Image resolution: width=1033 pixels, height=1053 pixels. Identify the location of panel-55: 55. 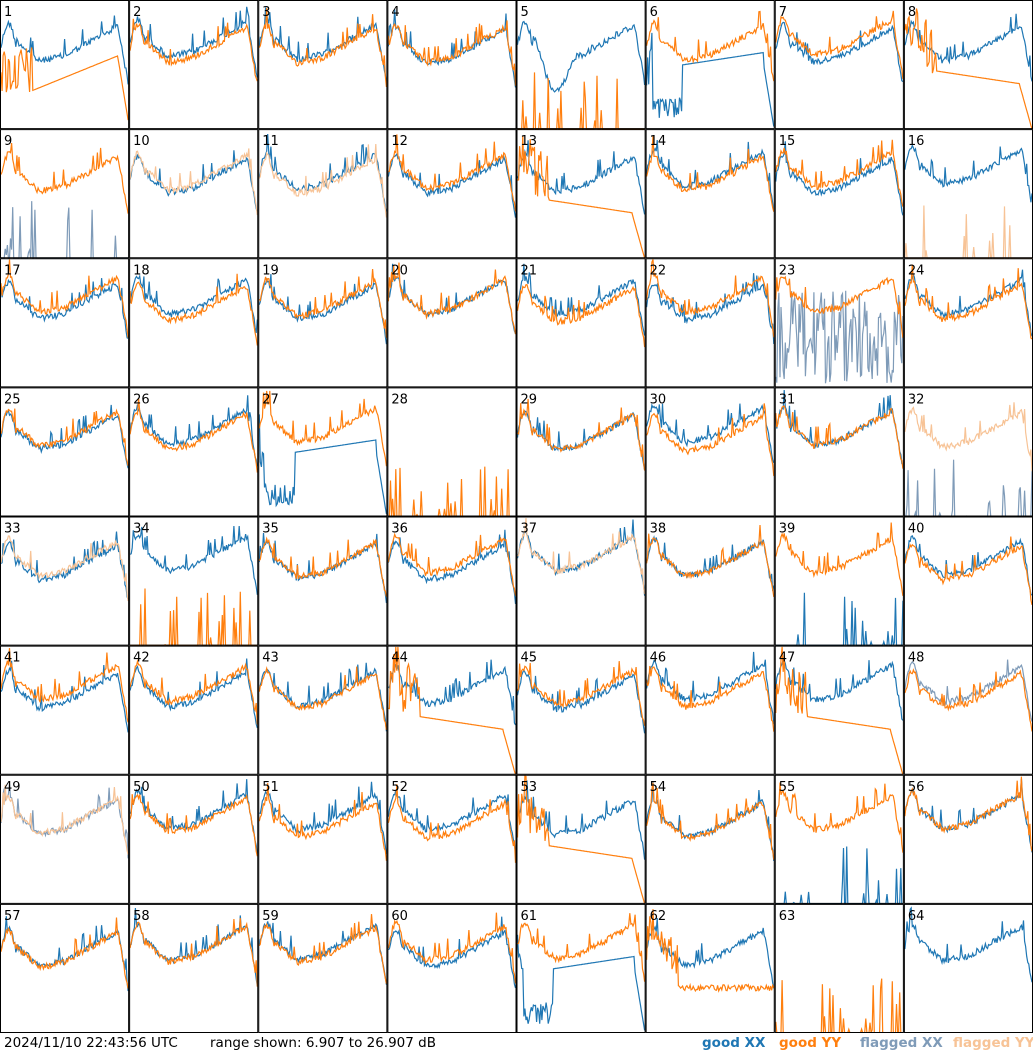
(839, 839).